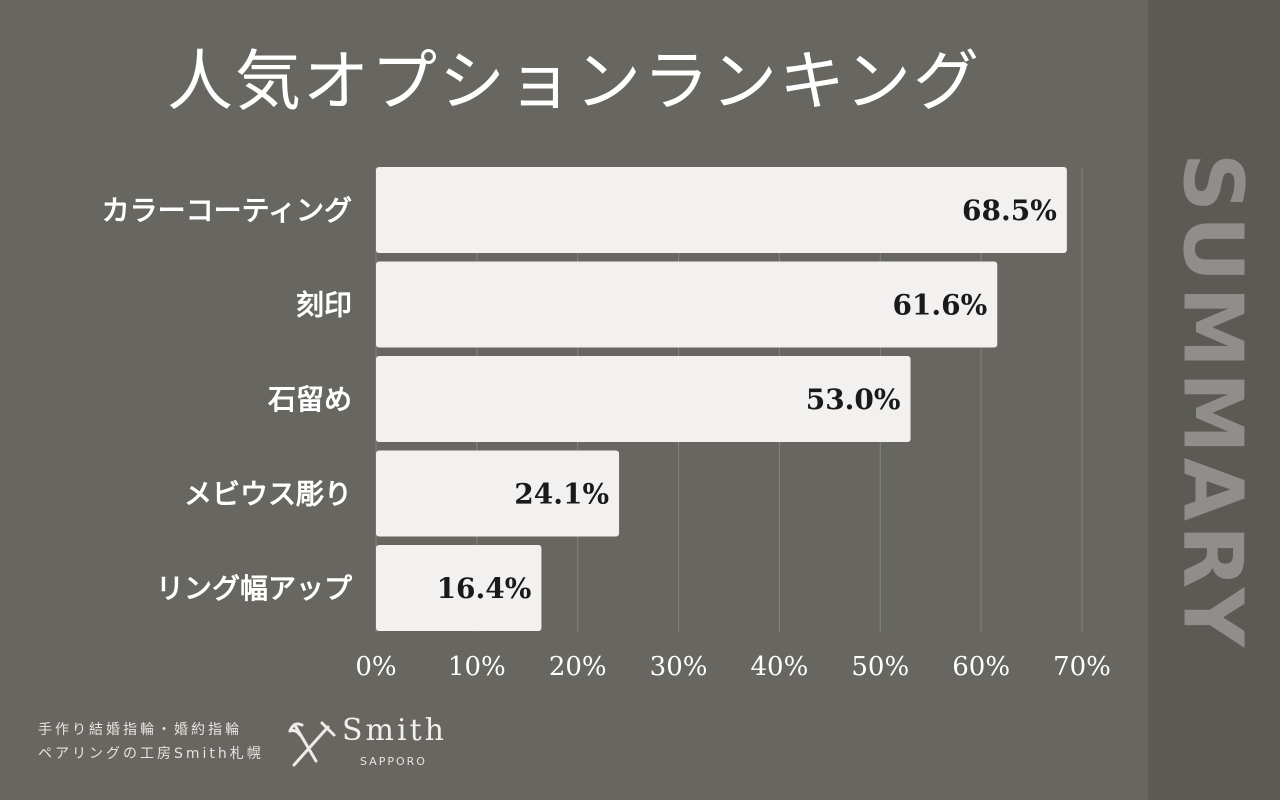 This screenshot has width=1280, height=800. I want to click on tools-icon, so click(312, 744).